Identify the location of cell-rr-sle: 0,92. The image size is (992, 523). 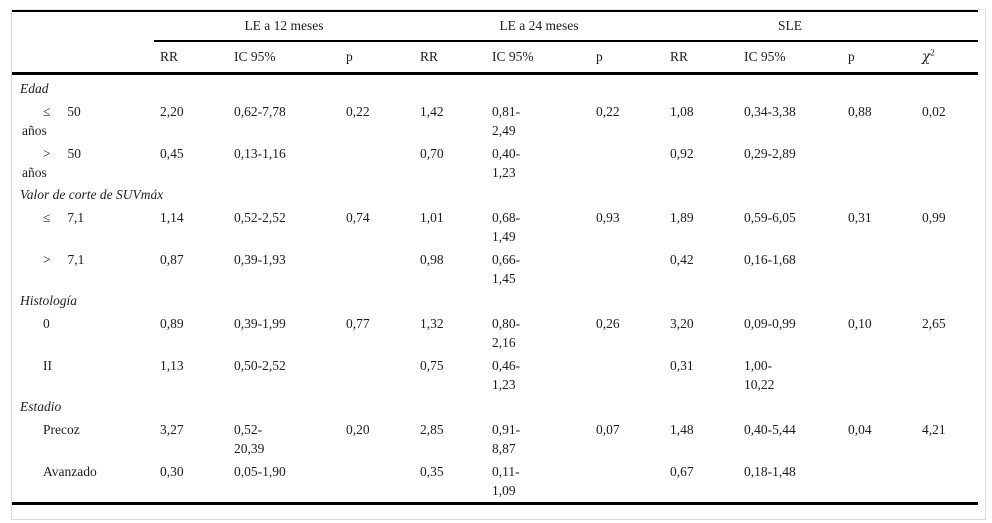
(682, 153).